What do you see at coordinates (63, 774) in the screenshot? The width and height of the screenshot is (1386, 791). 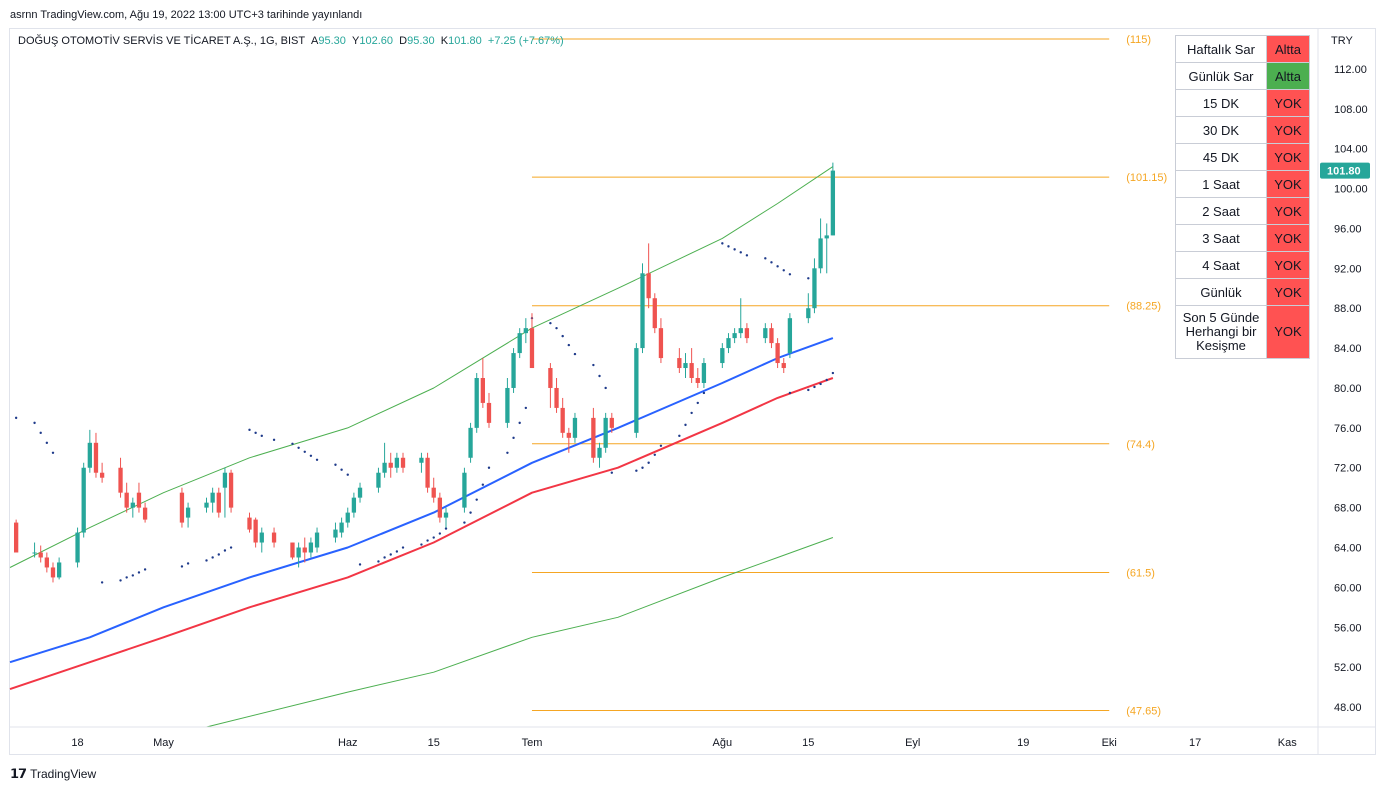 I see `footer-brand-label: TradingView` at bounding box center [63, 774].